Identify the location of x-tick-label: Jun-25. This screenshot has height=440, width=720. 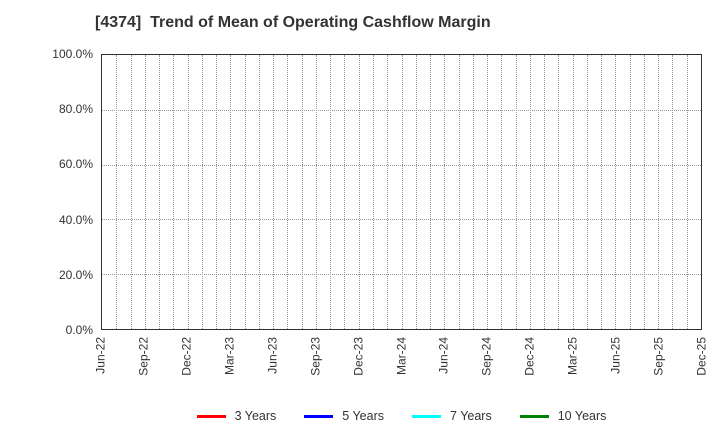
(616, 355).